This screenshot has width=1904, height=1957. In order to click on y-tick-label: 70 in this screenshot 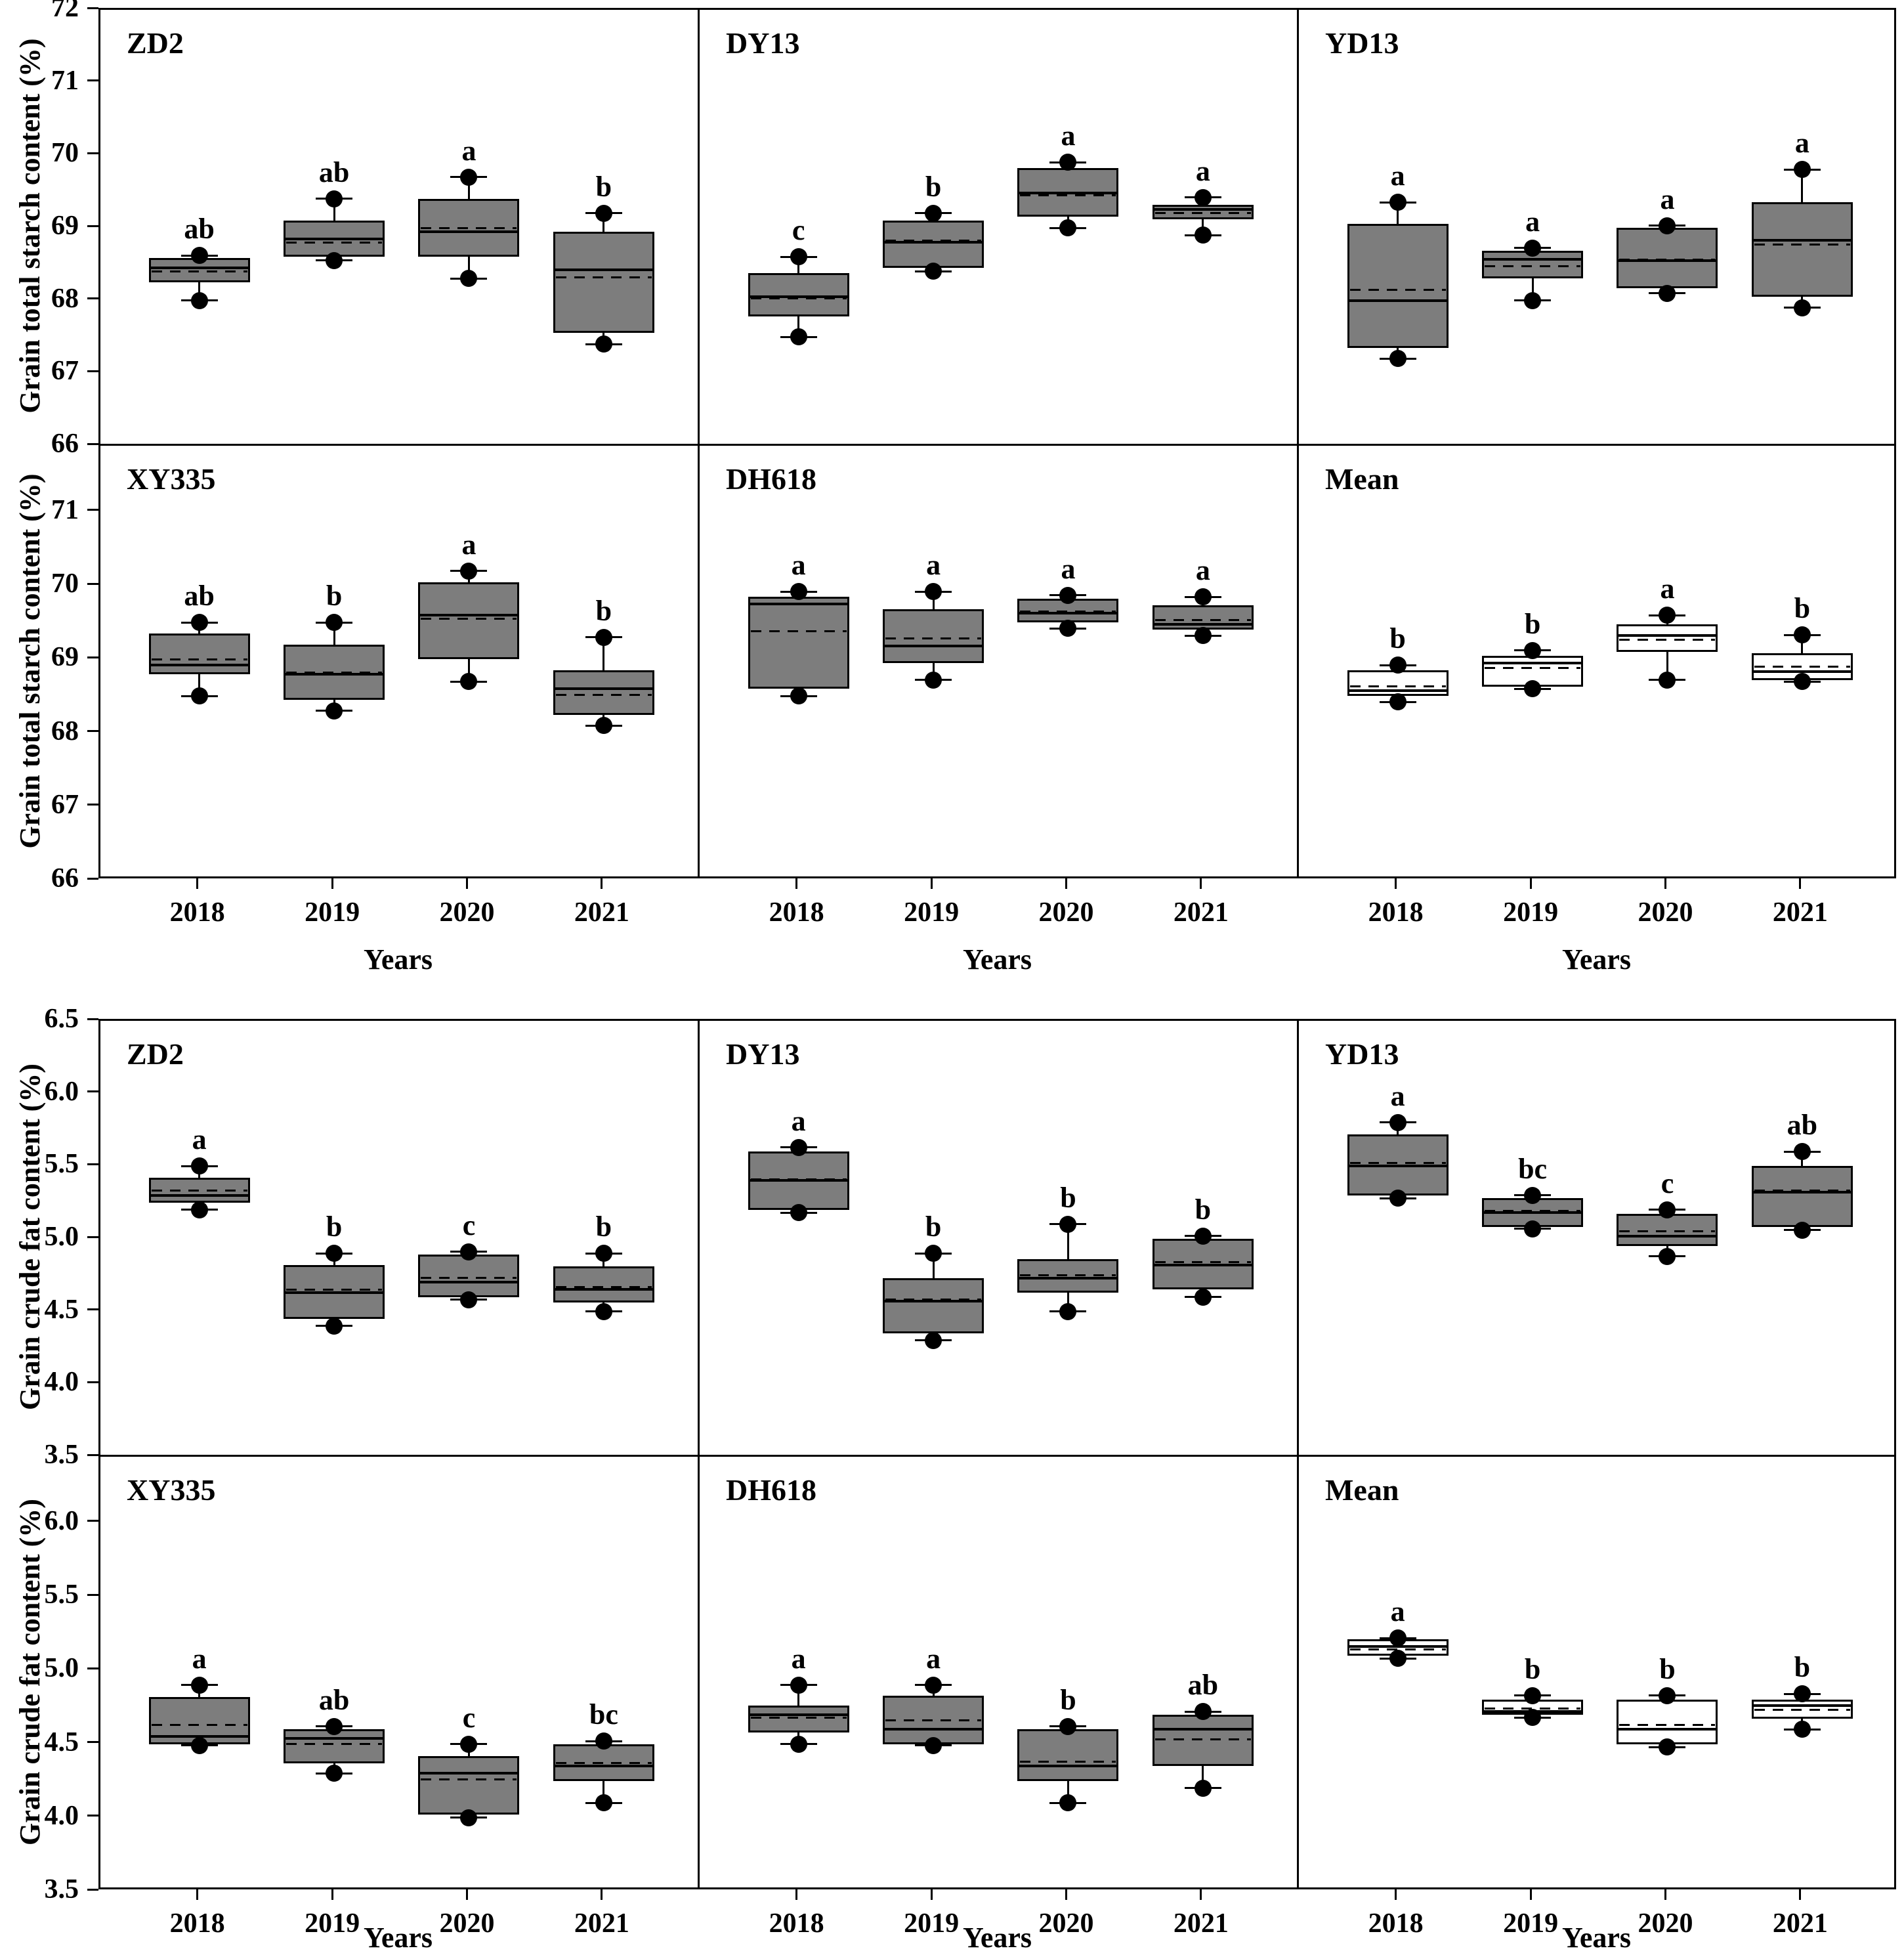, I will do `click(65, 153)`.